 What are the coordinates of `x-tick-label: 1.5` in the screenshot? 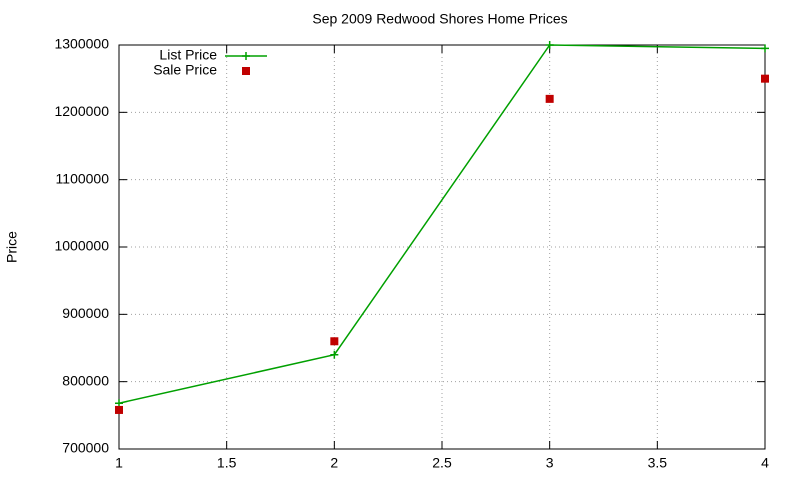 It's located at (227, 463).